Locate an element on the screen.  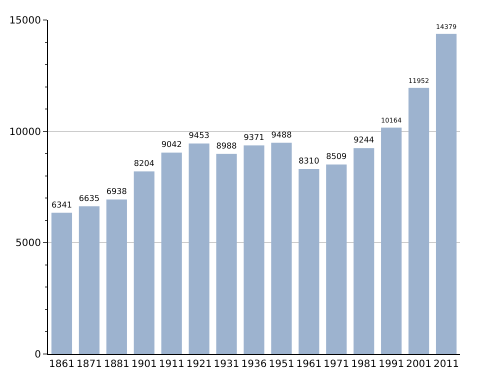
data-label: 8509 is located at coordinates (336, 156).